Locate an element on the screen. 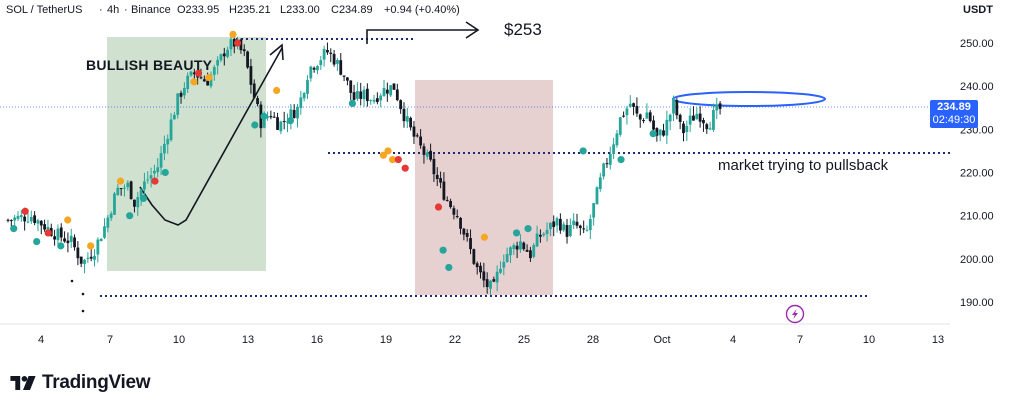 The image size is (1024, 409). x-tick-label: 13 is located at coordinates (938, 340).